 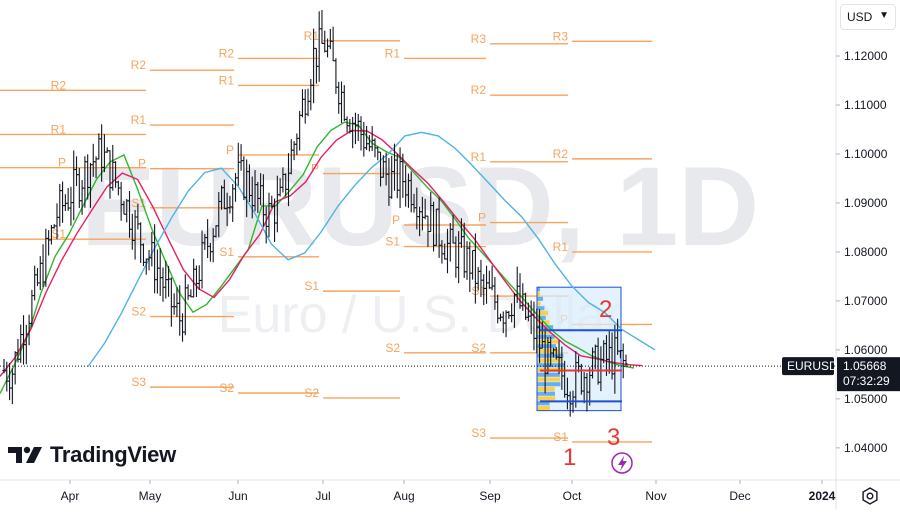 I want to click on x-tick-label: Nov, so click(x=655, y=496).